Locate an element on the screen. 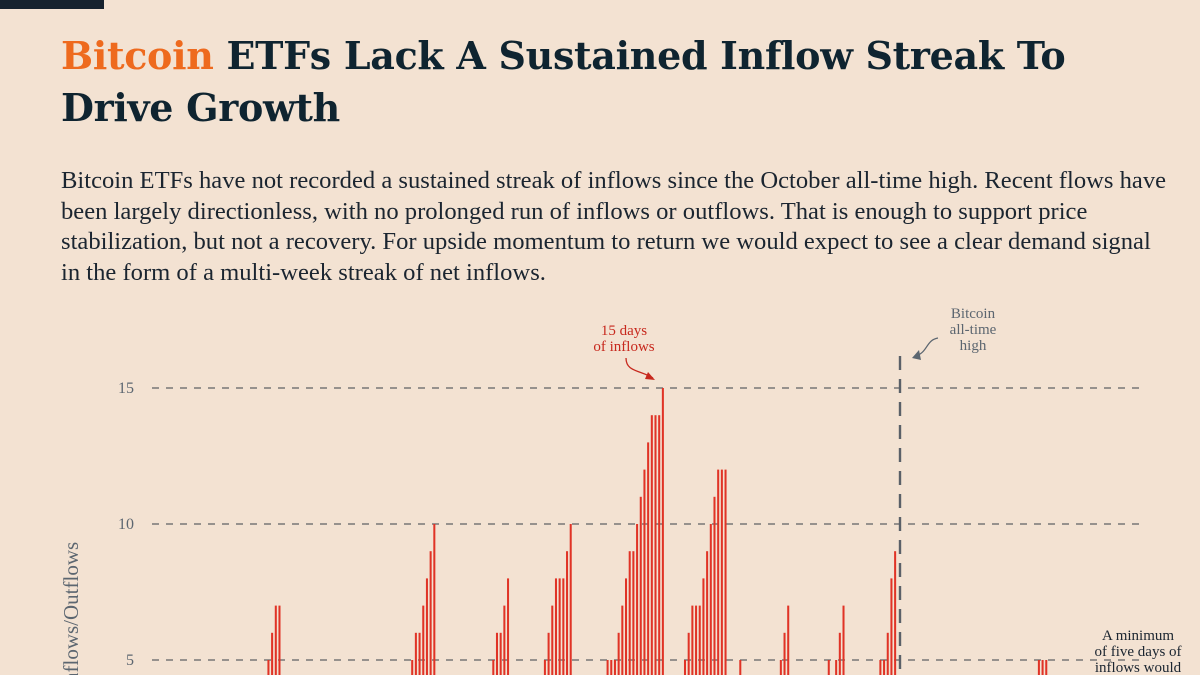 This screenshot has height=675, width=1200. y-axis-label: Inflows/Outflows is located at coordinates (71, 608).